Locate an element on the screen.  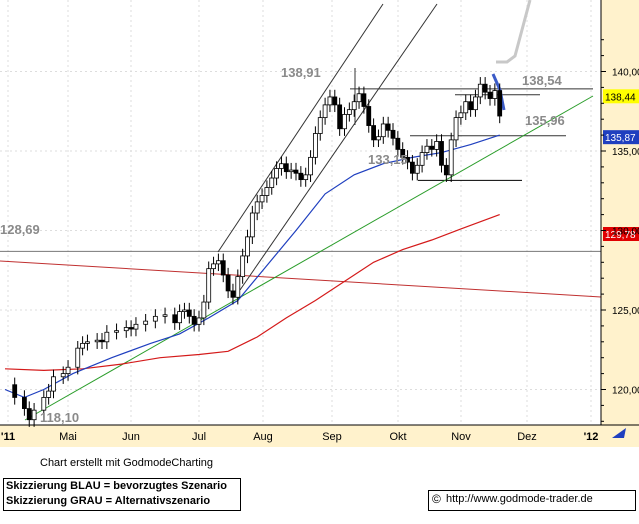
x-tick-label: Mai is located at coordinates (68, 437).